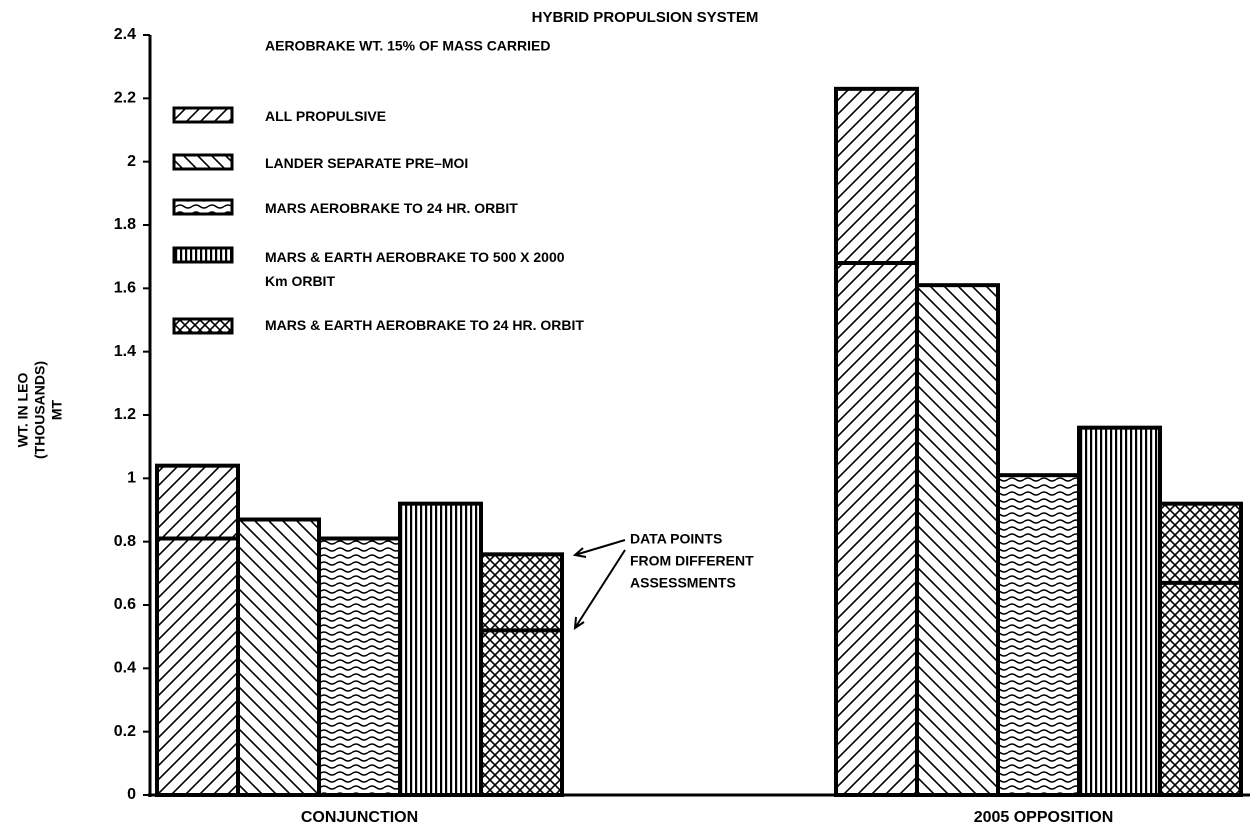 The width and height of the screenshot is (1250, 831). I want to click on chart-title: HYBRID PROPULSION SYSTEM, so click(645, 17).